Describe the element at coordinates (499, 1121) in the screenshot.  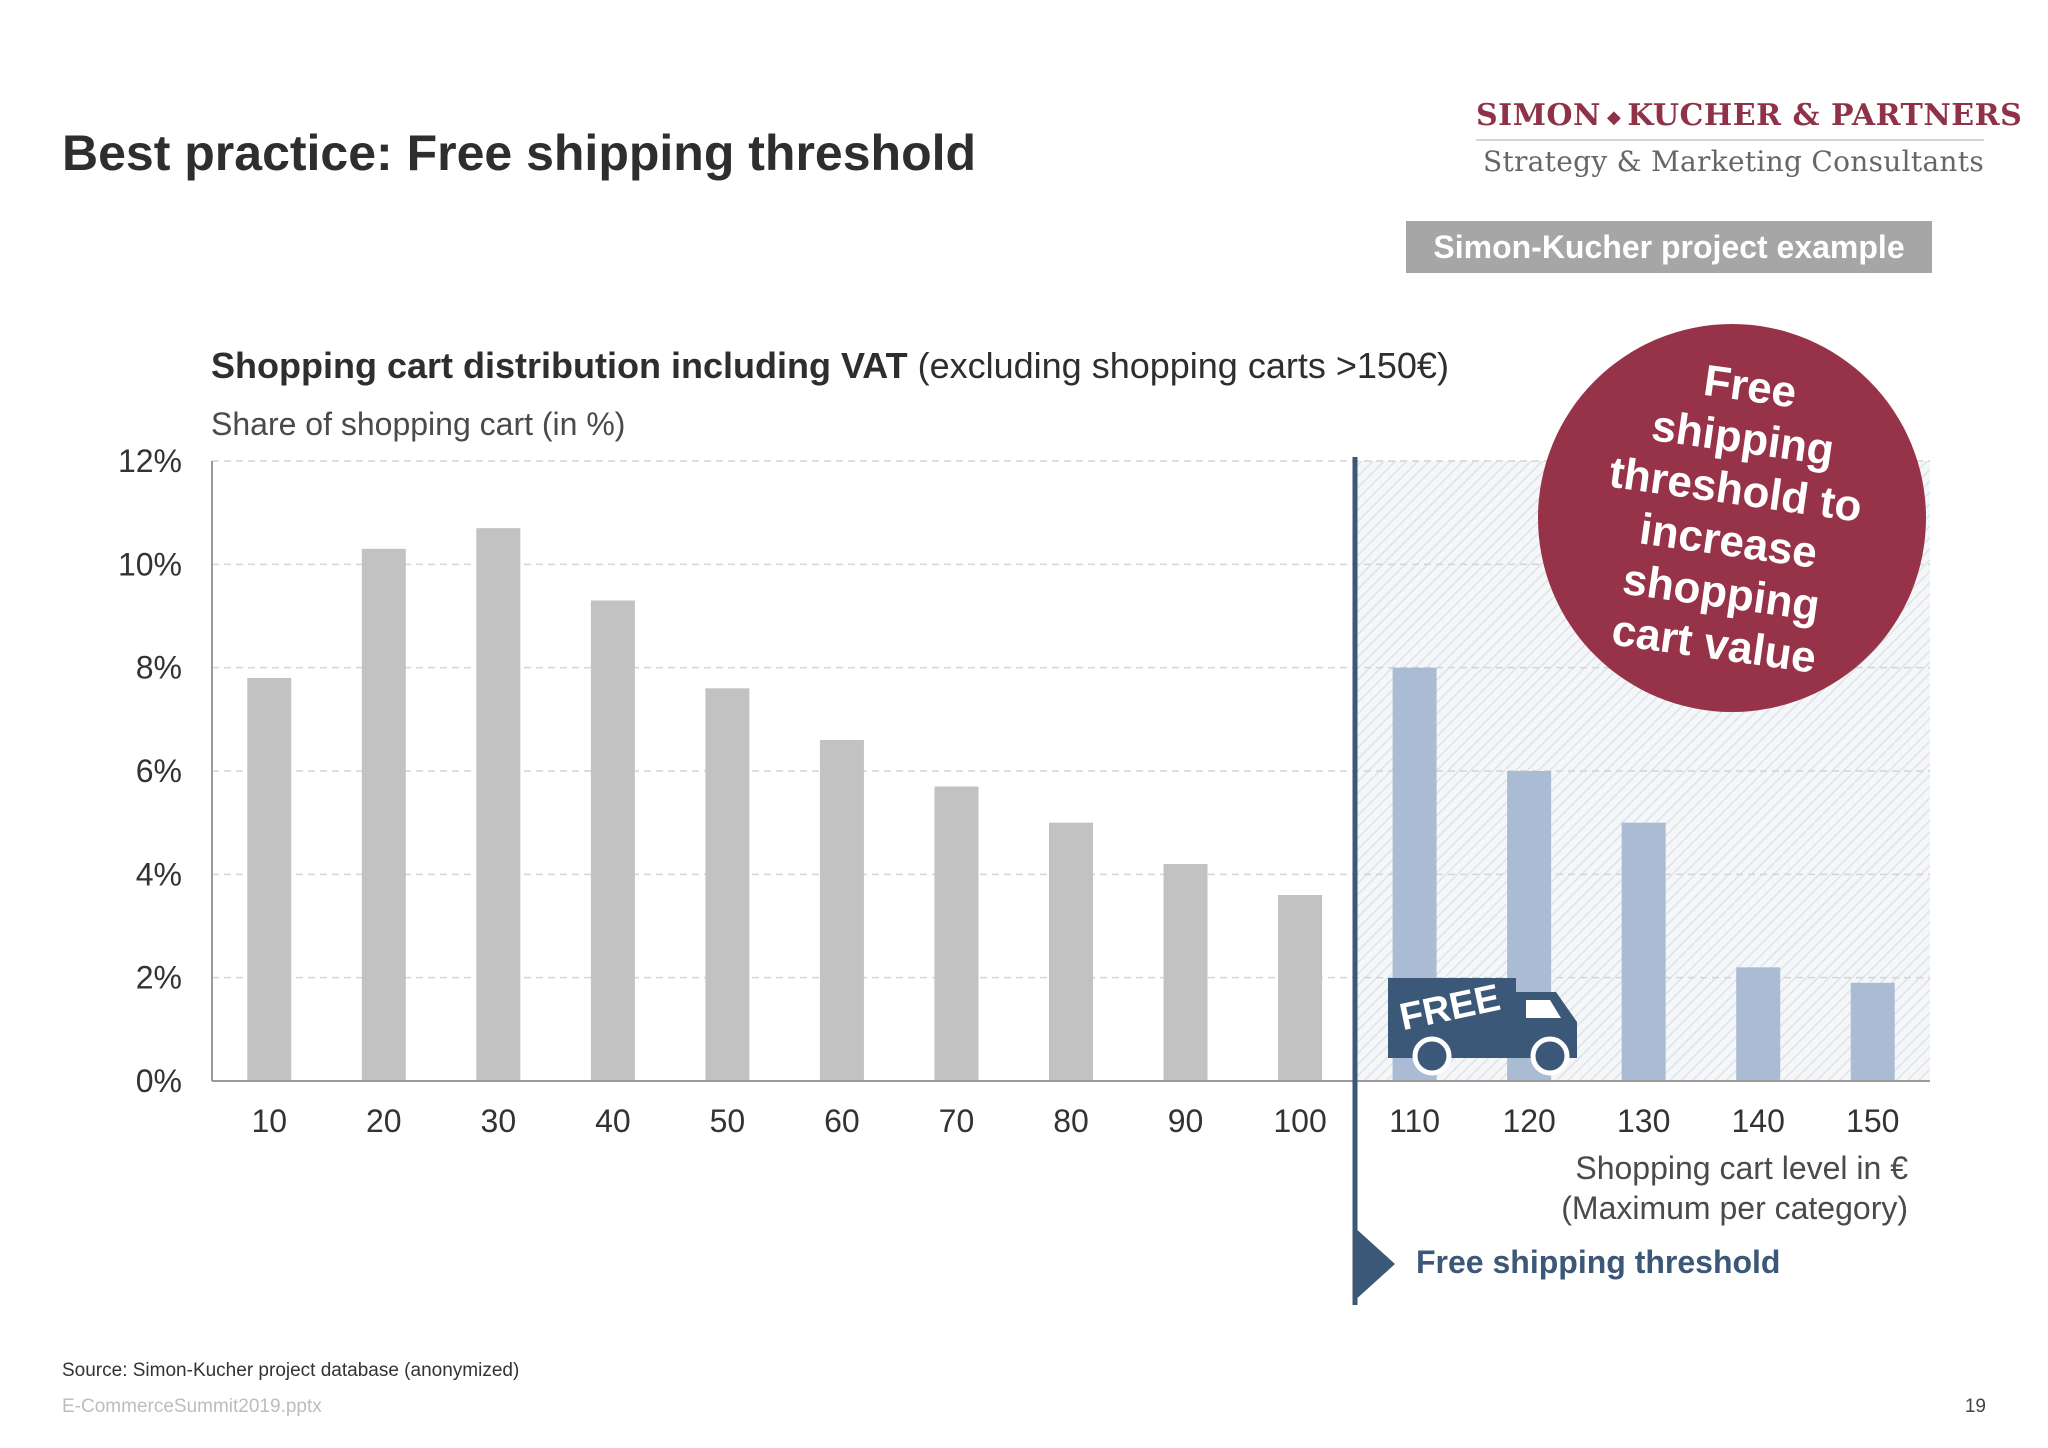
I see `x-tick-label: 30` at that location.